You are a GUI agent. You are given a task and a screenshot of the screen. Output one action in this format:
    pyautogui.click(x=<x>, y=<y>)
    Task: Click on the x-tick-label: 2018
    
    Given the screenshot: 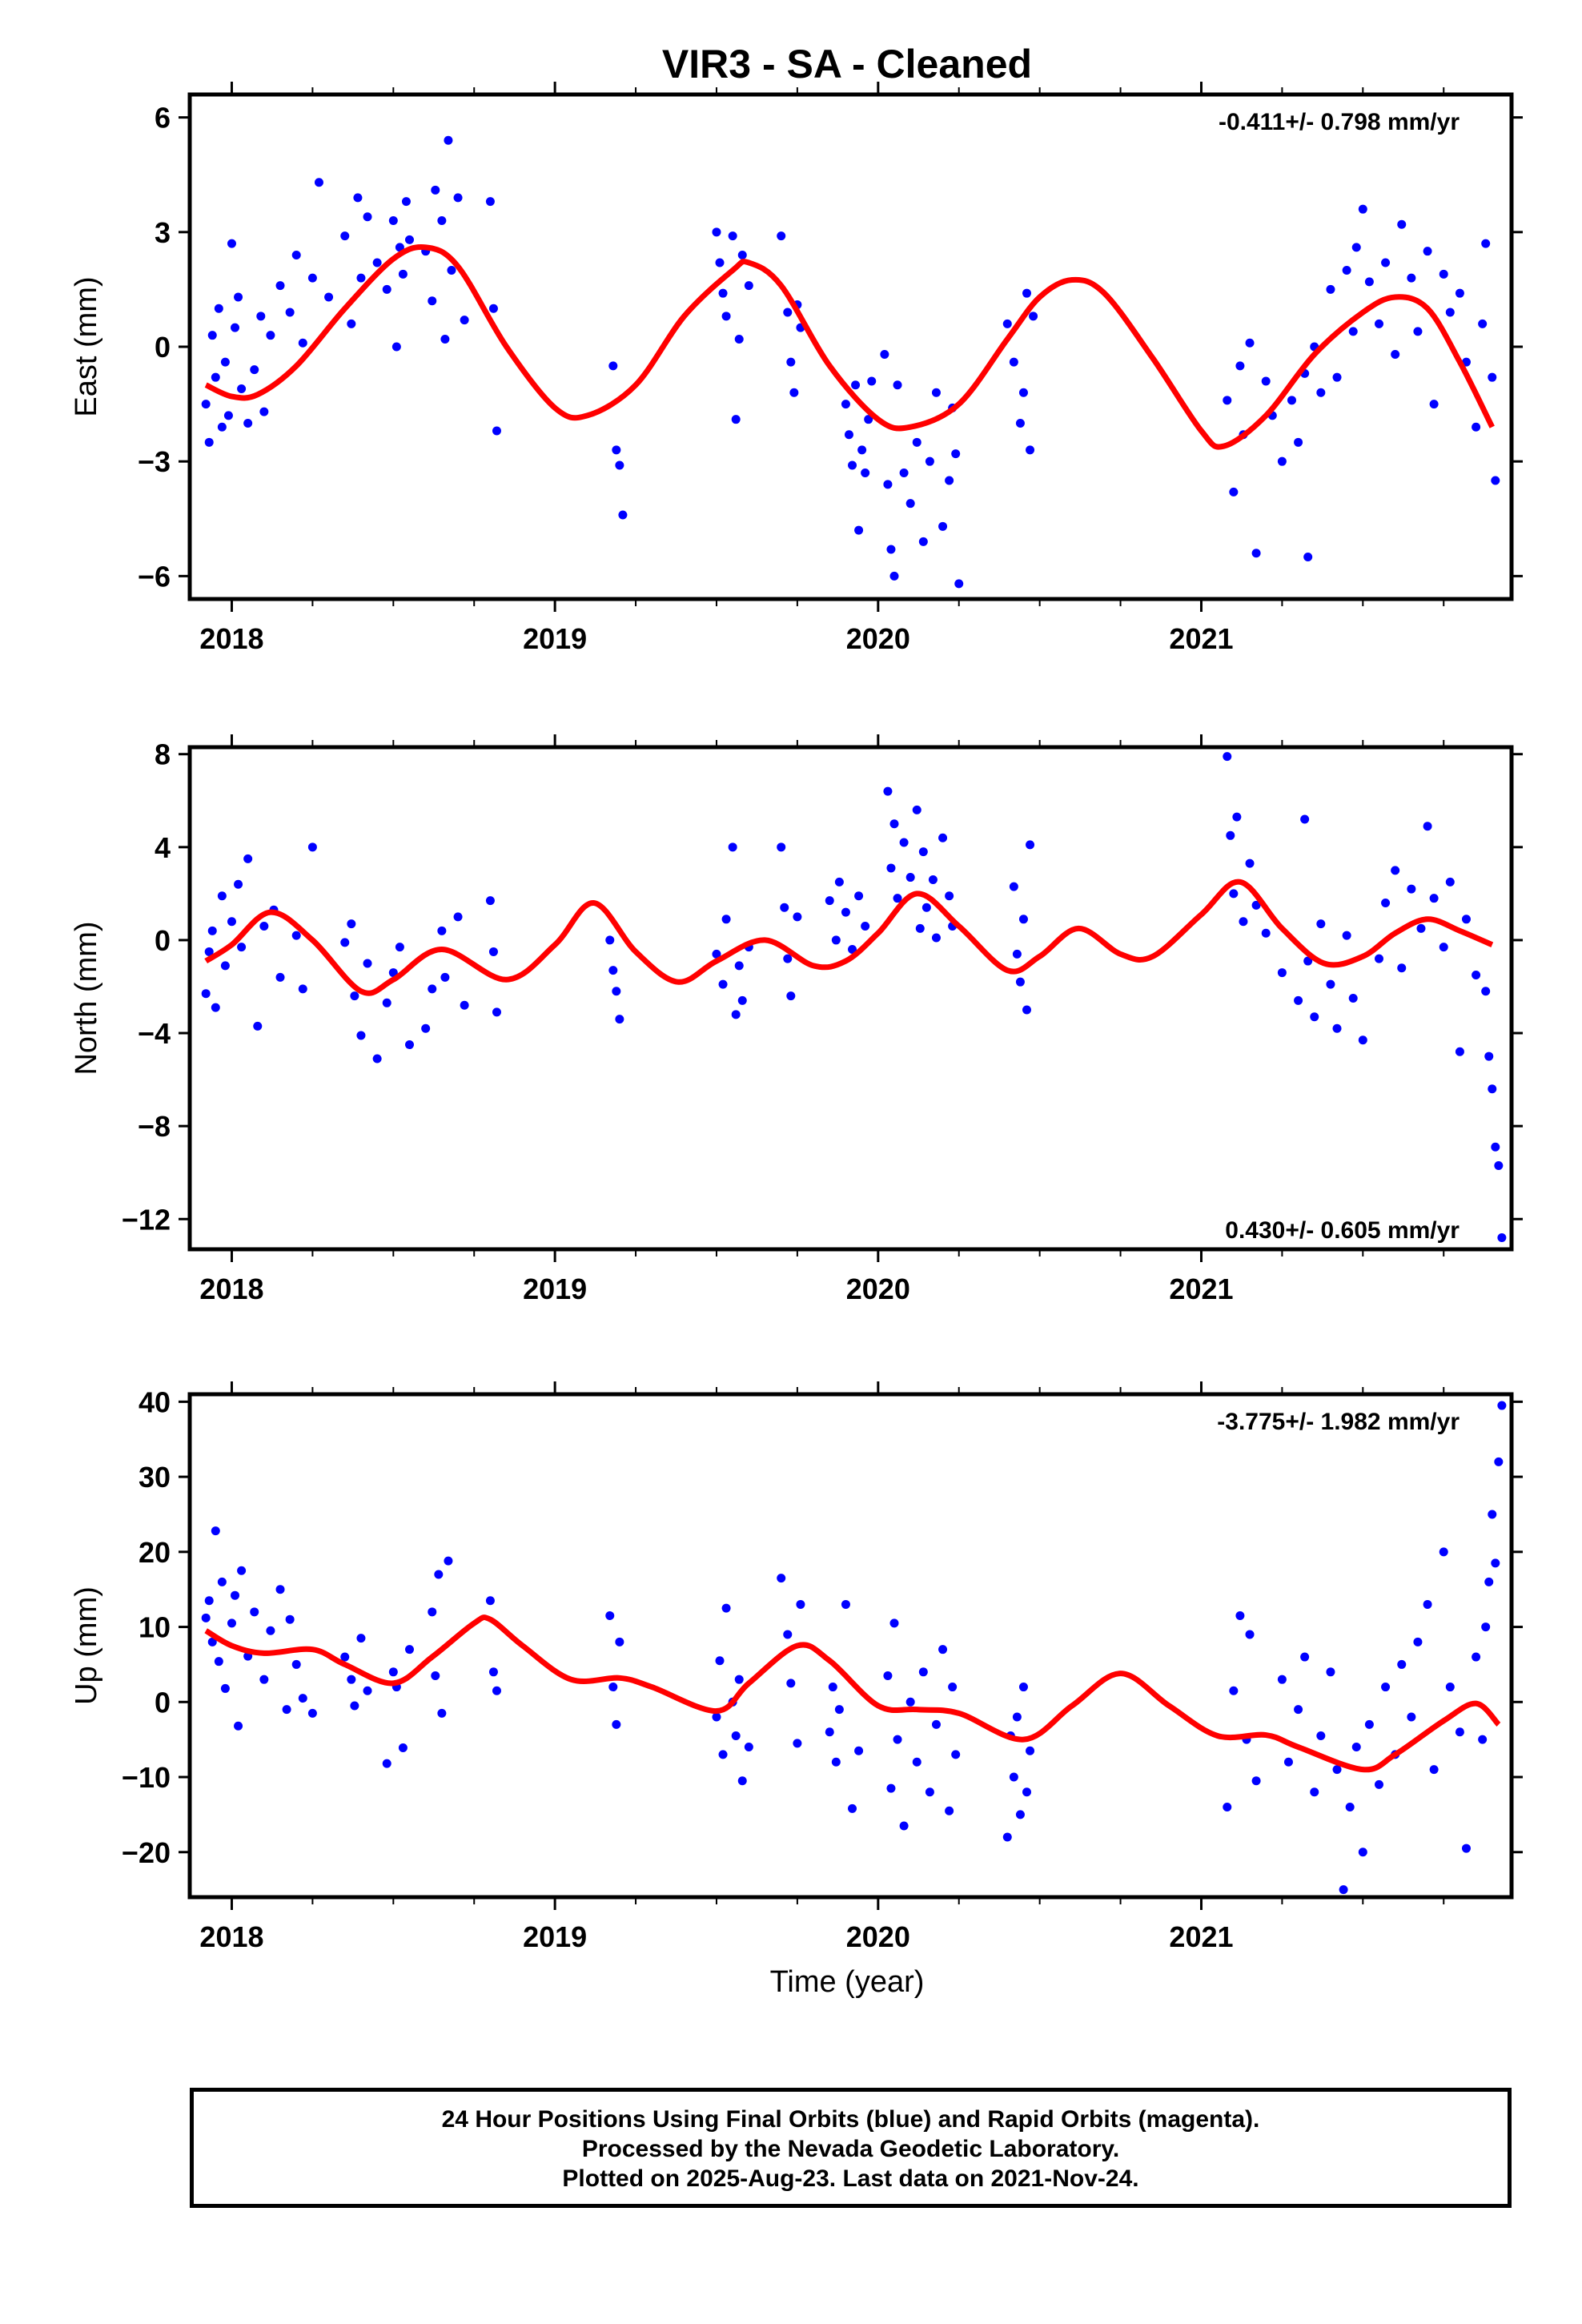 What is the action you would take?
    pyautogui.click(x=231, y=638)
    